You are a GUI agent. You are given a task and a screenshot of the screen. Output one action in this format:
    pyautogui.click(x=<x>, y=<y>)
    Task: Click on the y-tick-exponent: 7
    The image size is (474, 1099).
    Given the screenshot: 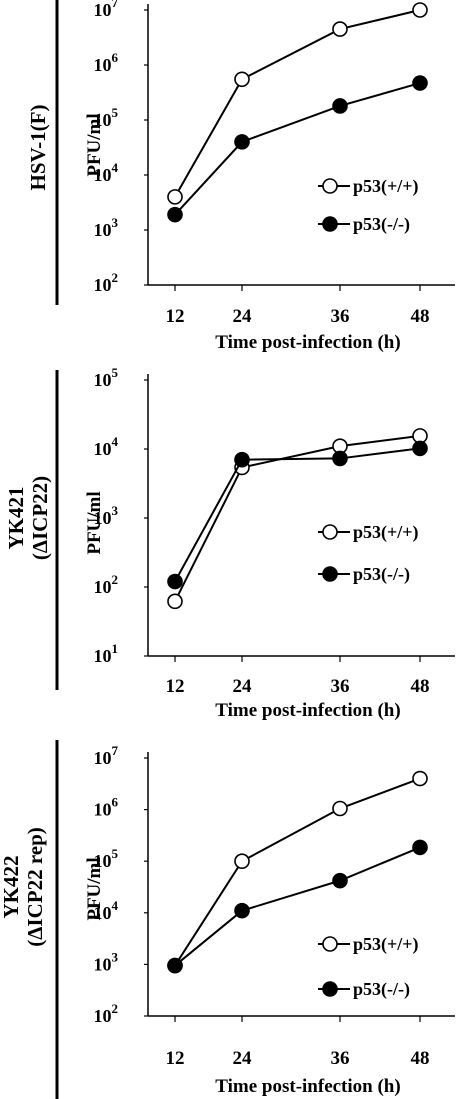 What is the action you would take?
    pyautogui.click(x=115, y=750)
    